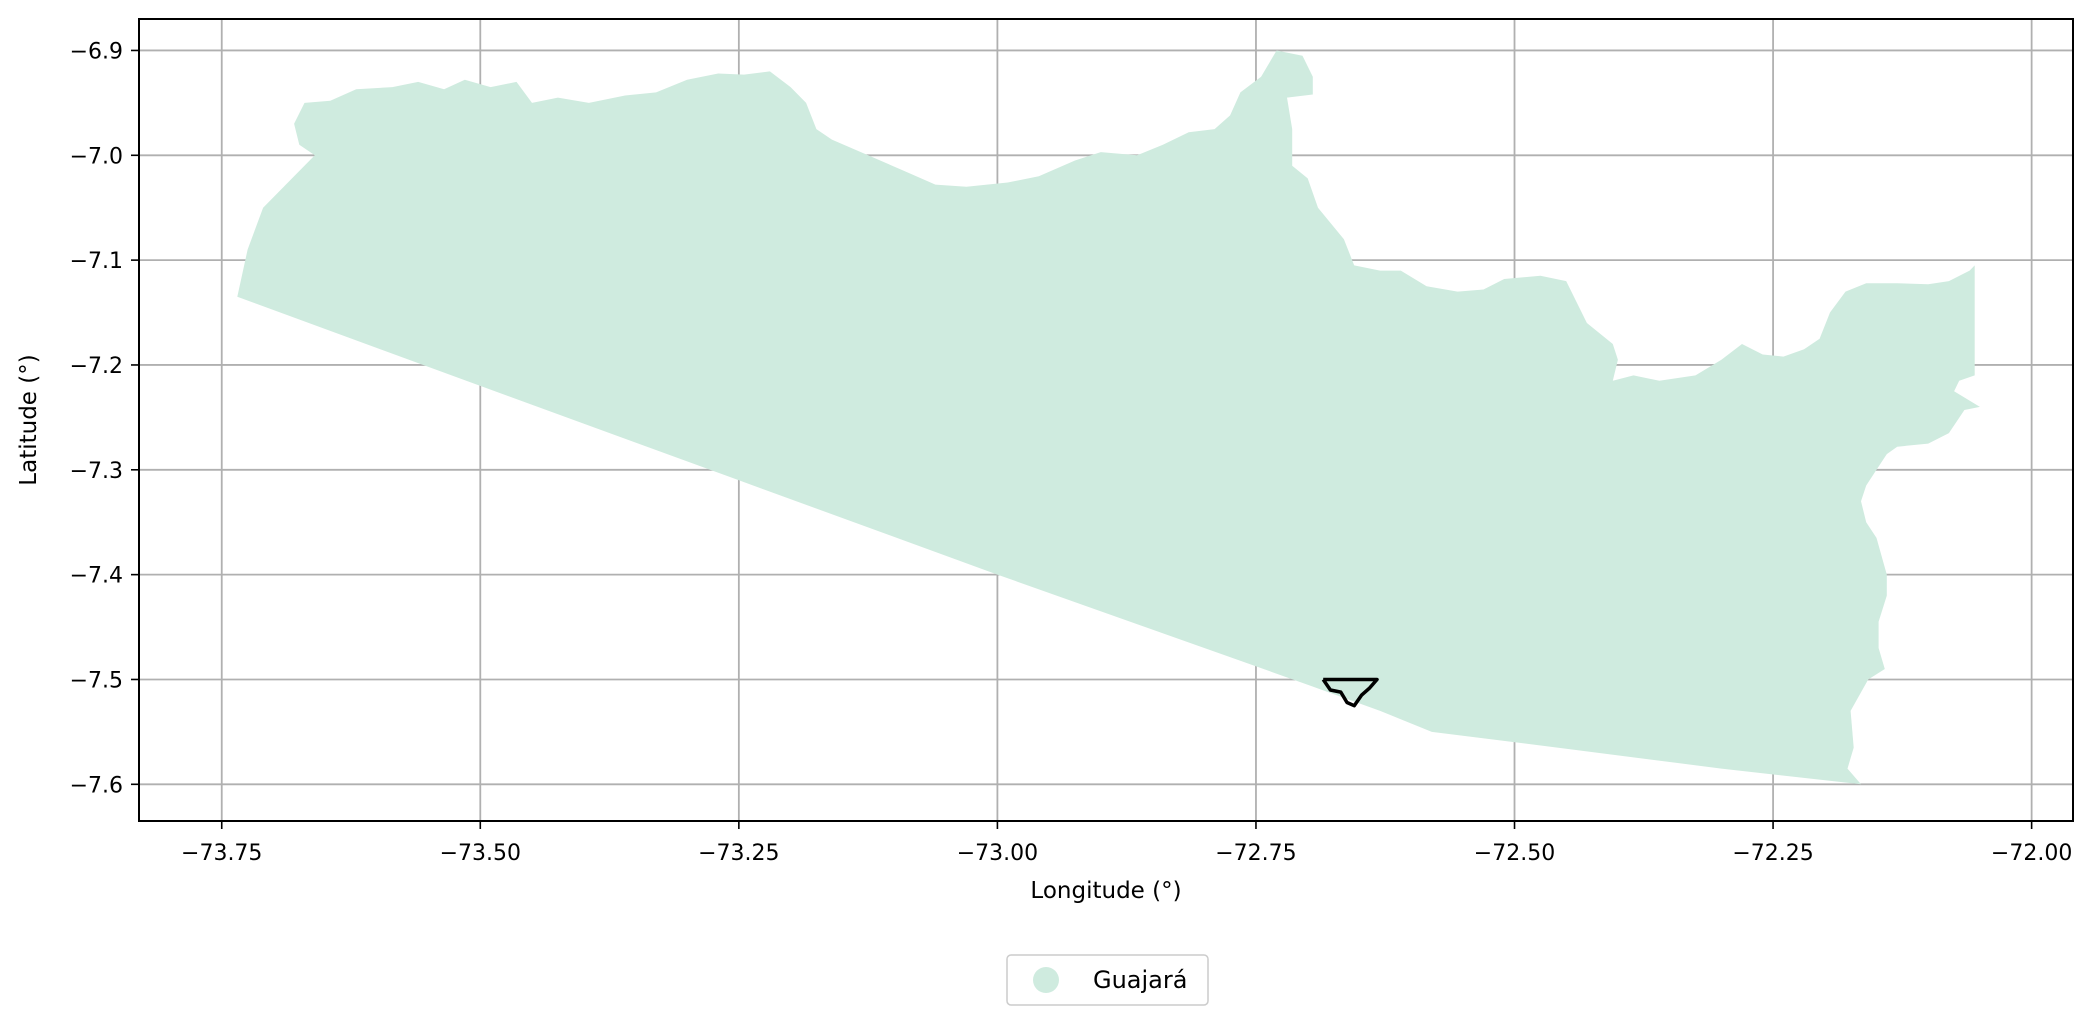 The height and width of the screenshot is (1023, 2098). Describe the element at coordinates (96, 261) in the screenshot. I see `y-tick-label: −7.1` at that location.